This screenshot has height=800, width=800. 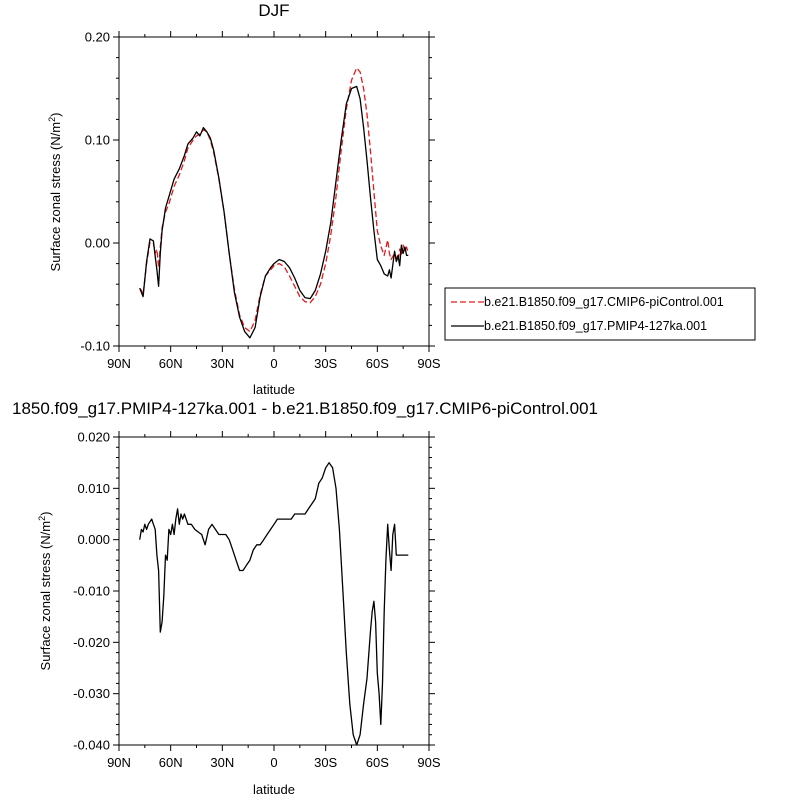 I want to click on bottom-x-tick-label: 90S, so click(x=428, y=762).